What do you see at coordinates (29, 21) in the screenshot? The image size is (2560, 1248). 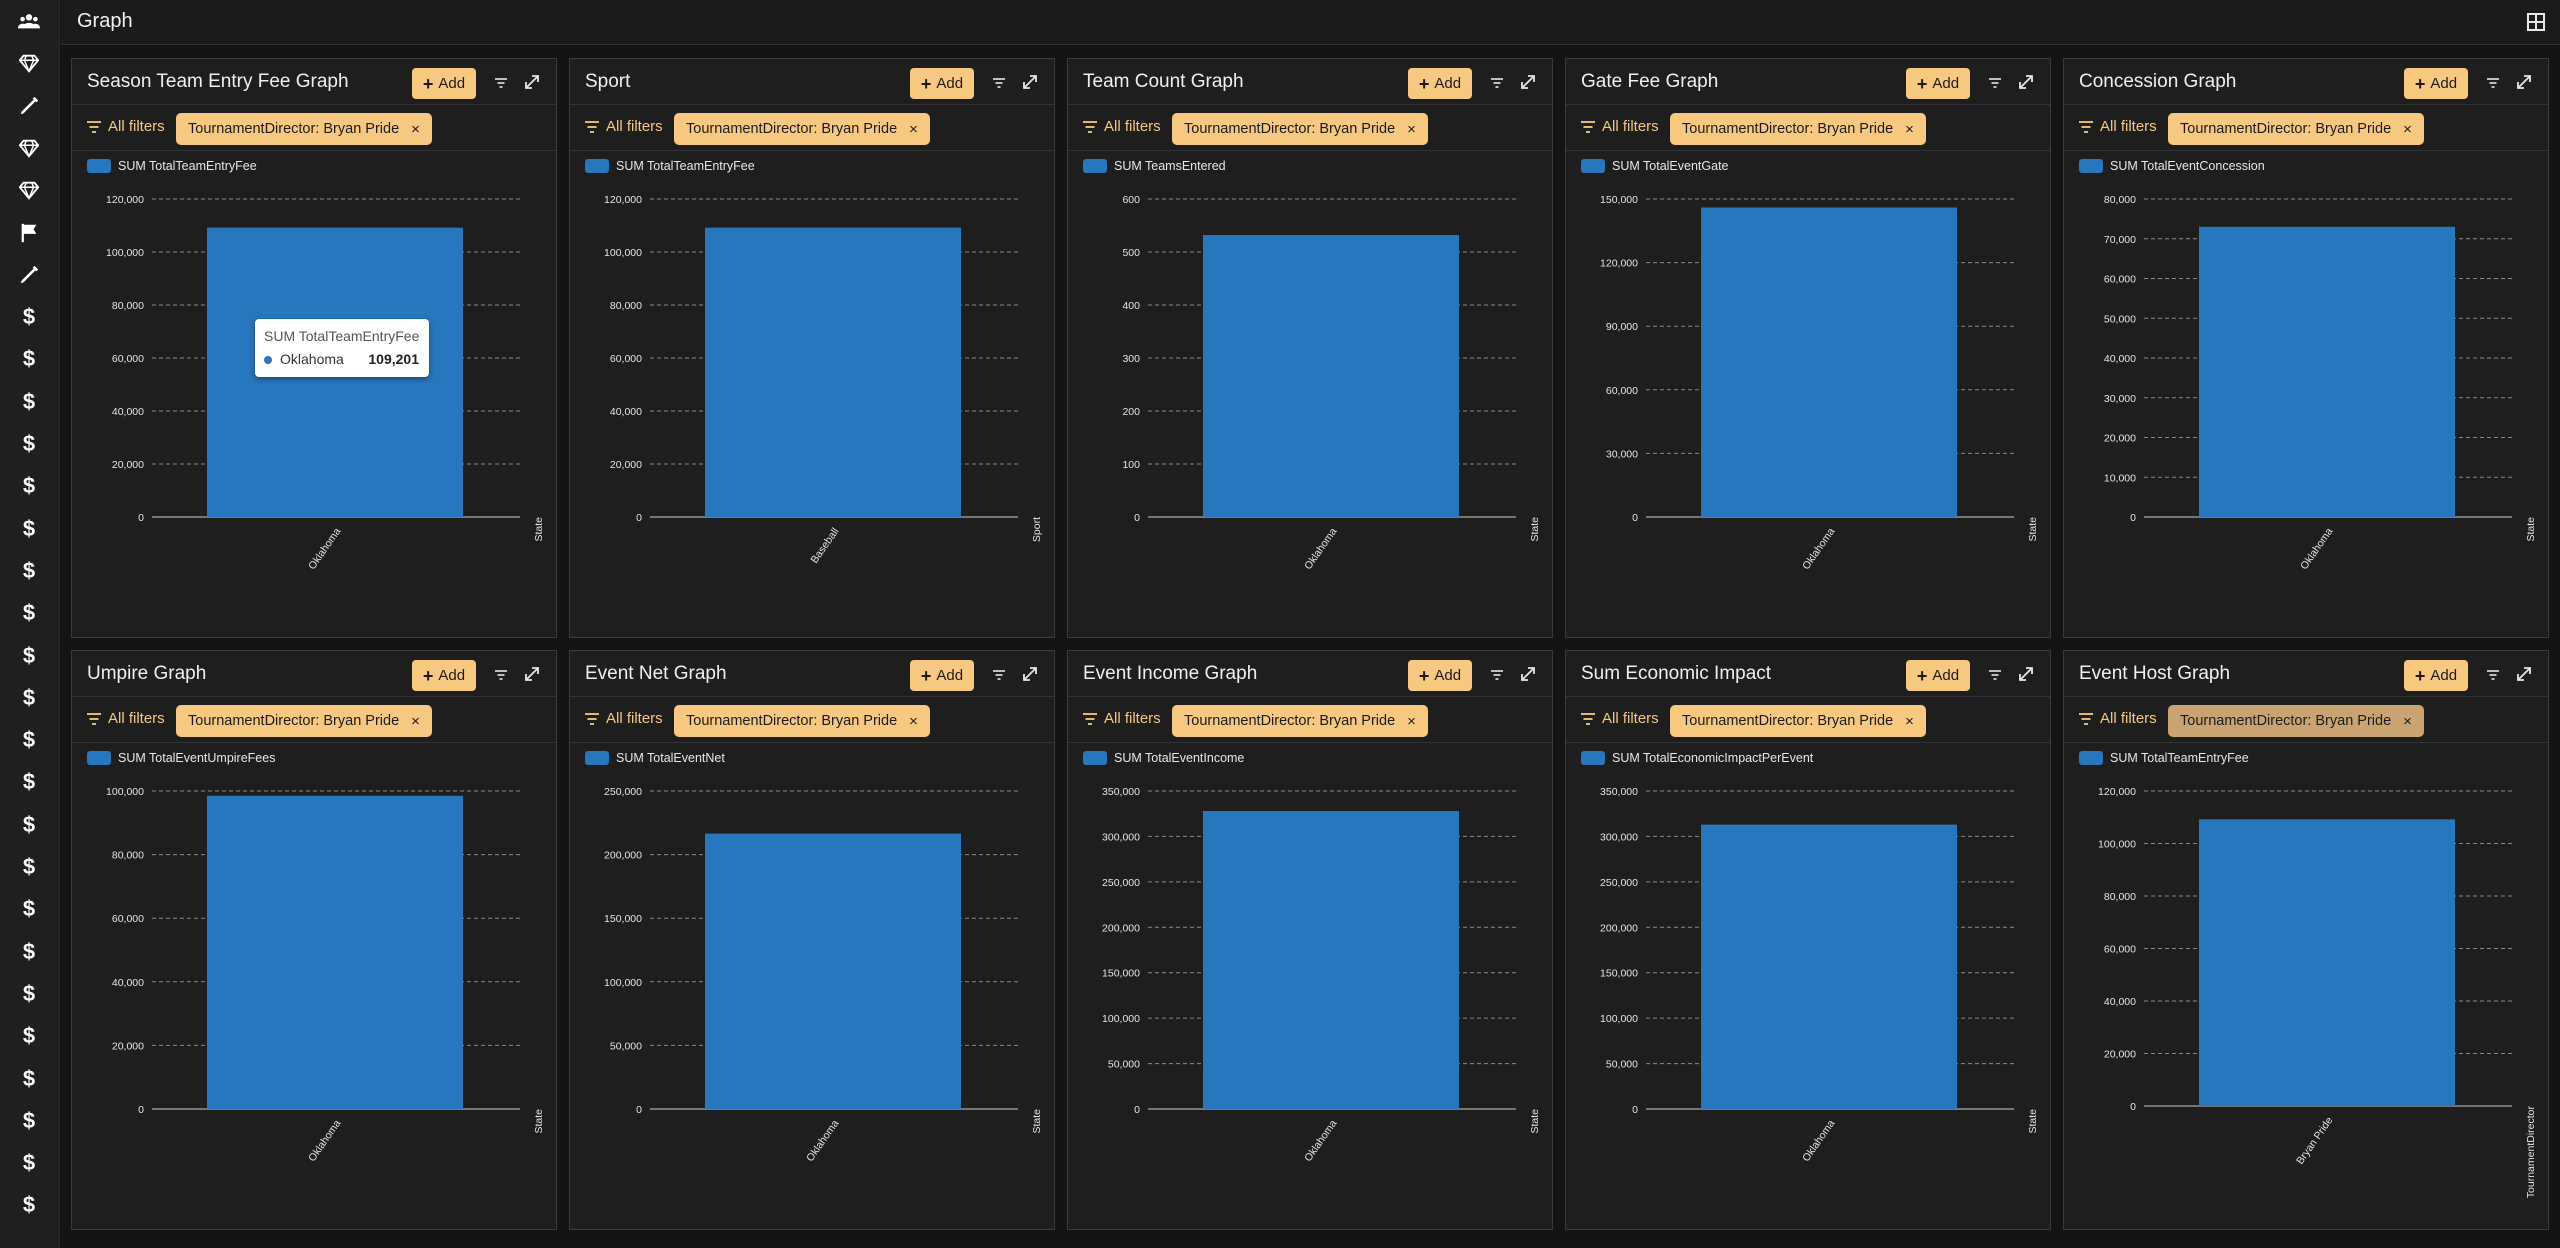 I see `users-icon` at bounding box center [29, 21].